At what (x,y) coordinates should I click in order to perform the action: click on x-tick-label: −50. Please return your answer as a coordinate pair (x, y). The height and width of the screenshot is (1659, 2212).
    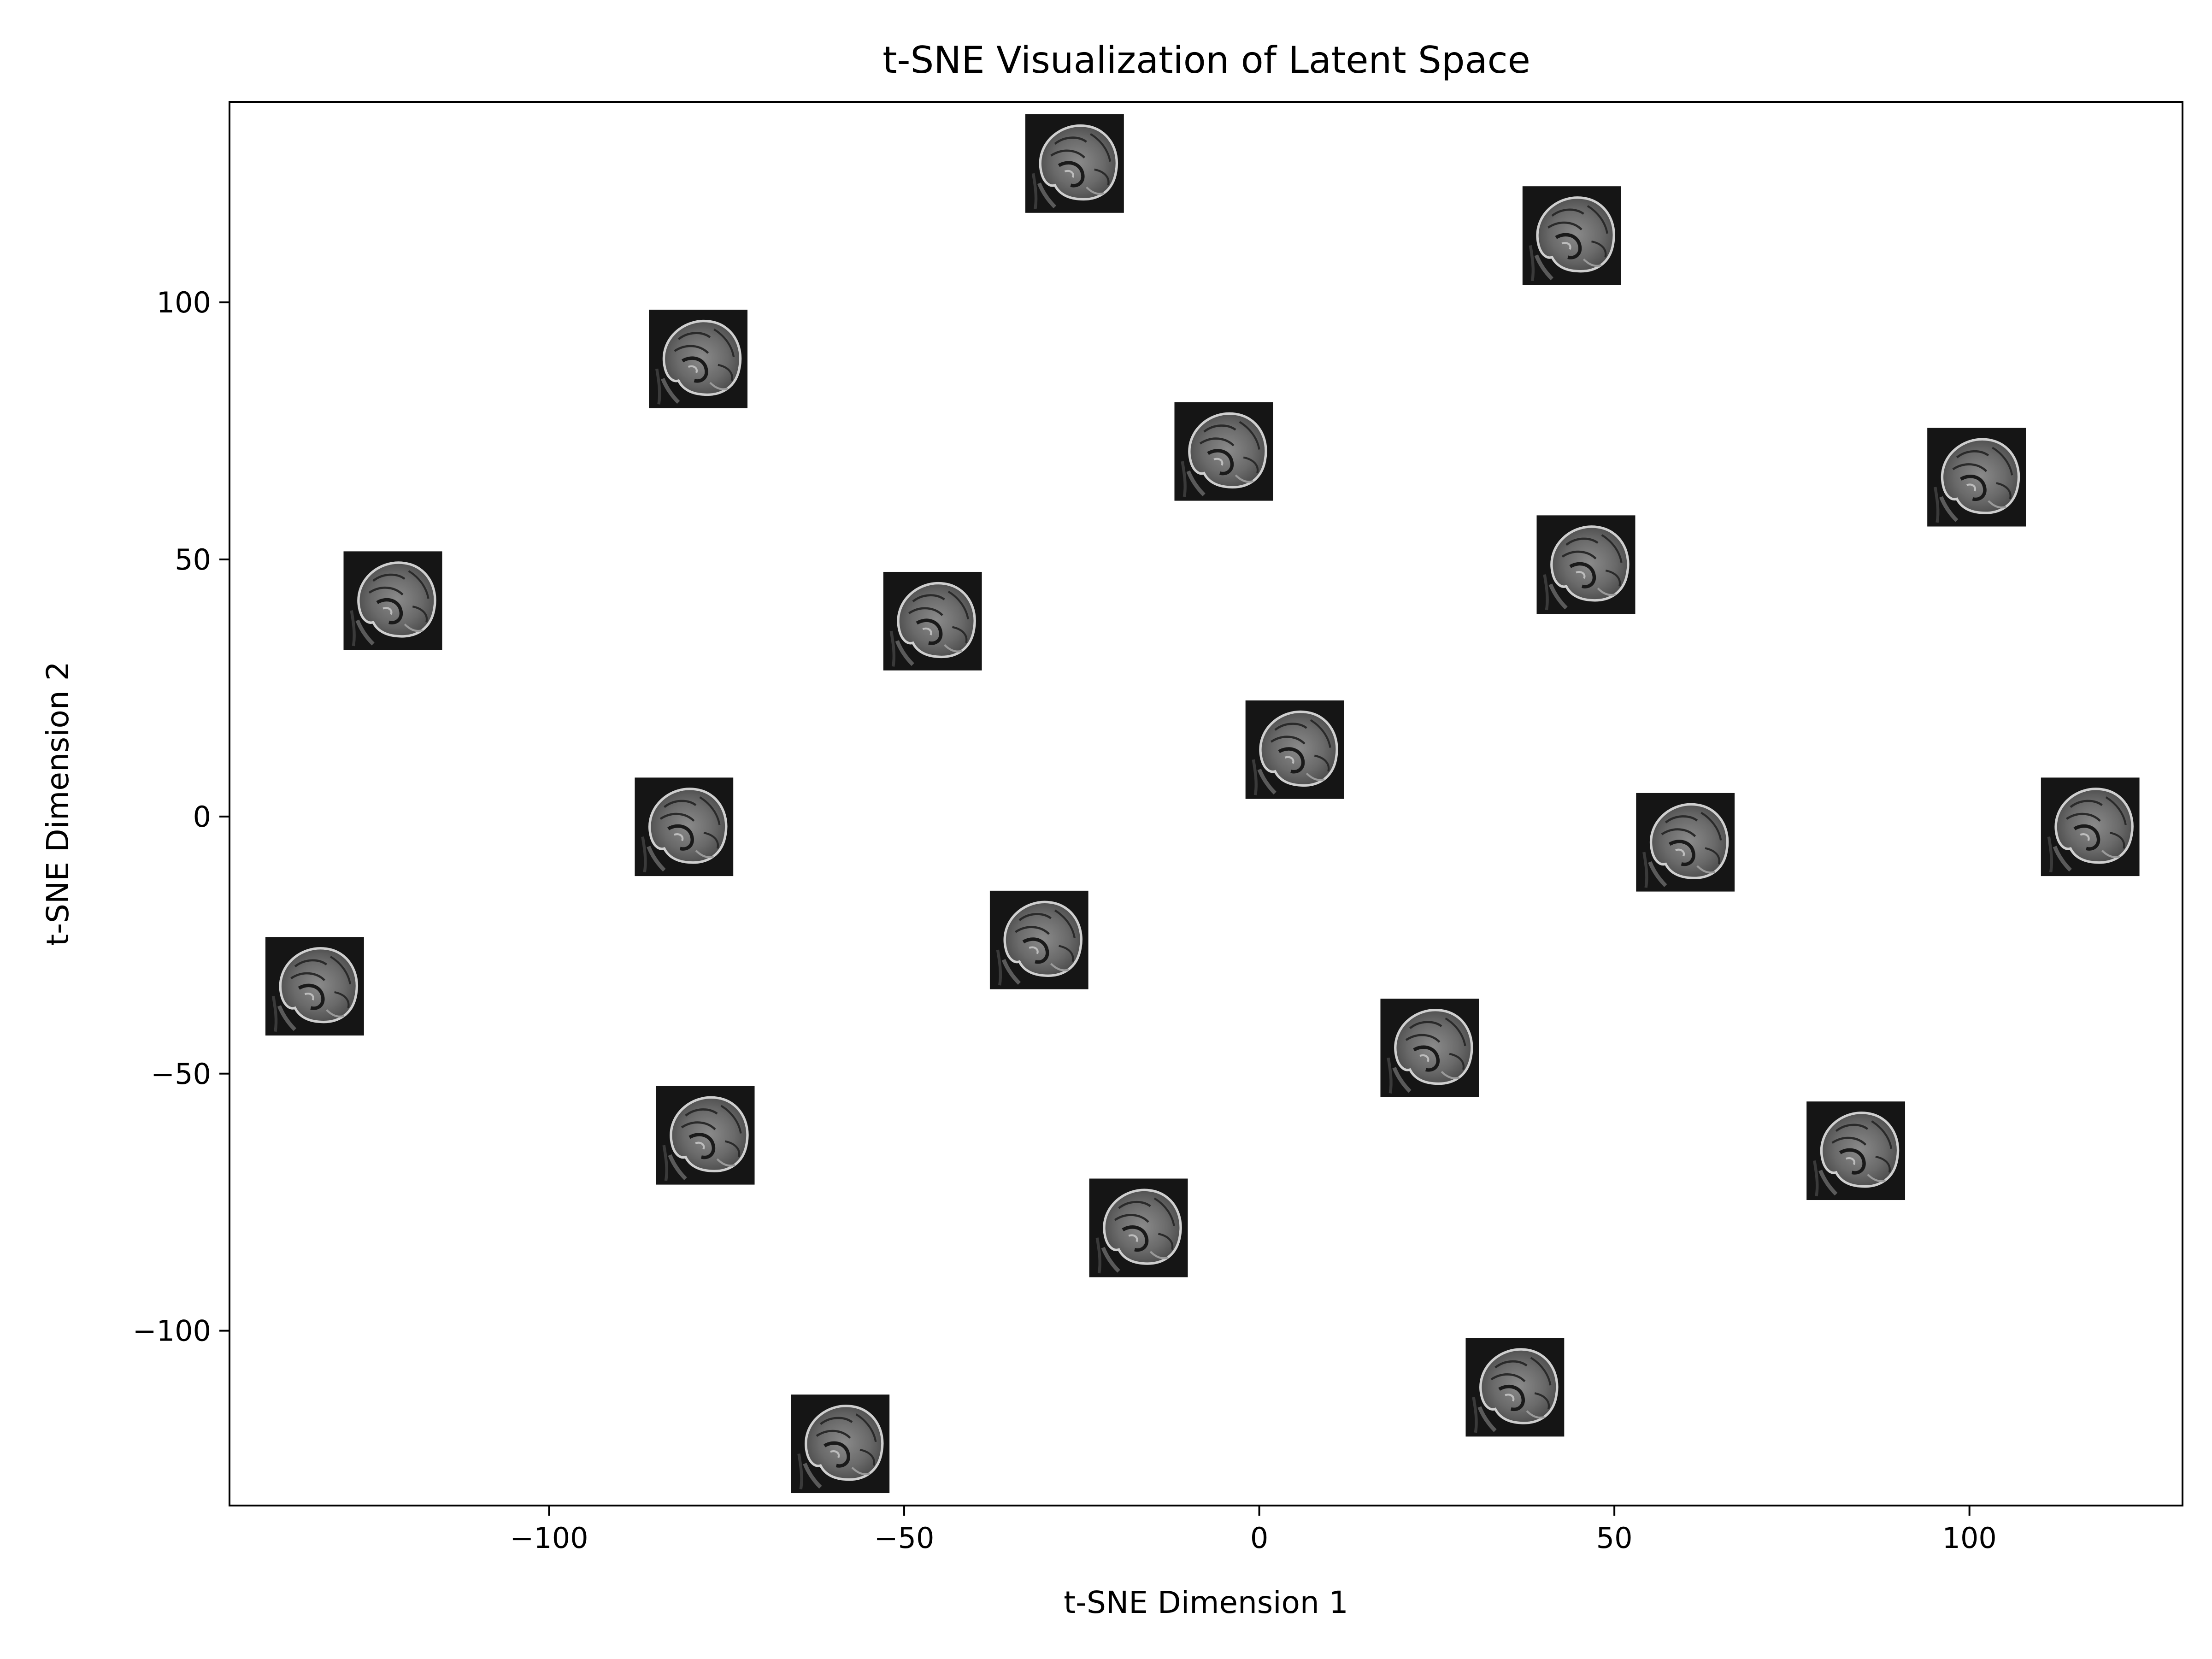
    Looking at the image, I should click on (904, 1538).